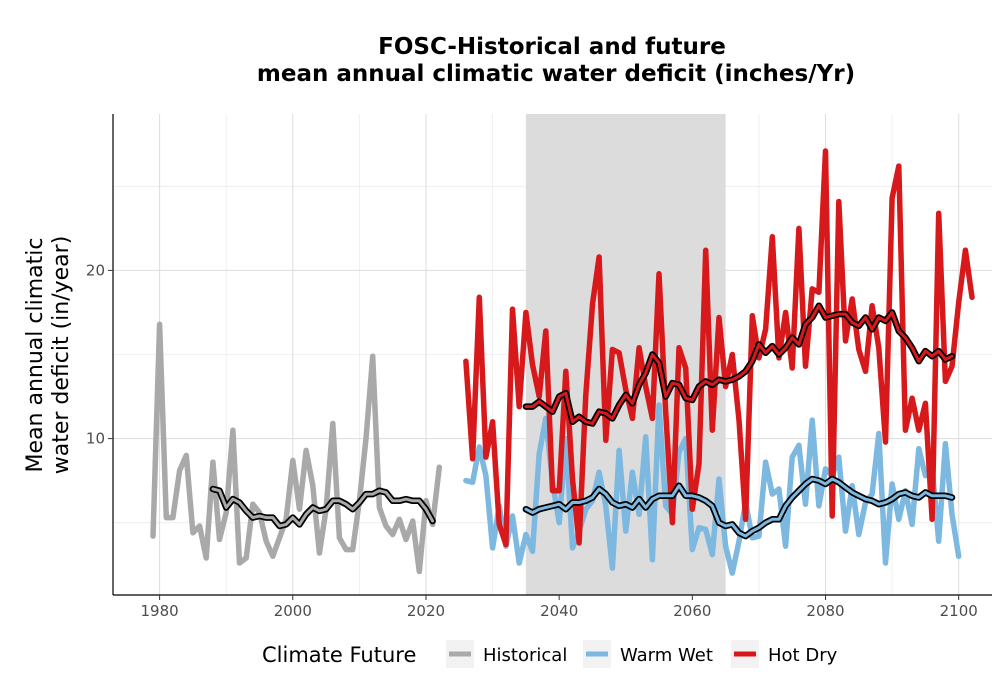 The image size is (1000, 700). I want to click on legend-label-historical: Historical, so click(525, 655).